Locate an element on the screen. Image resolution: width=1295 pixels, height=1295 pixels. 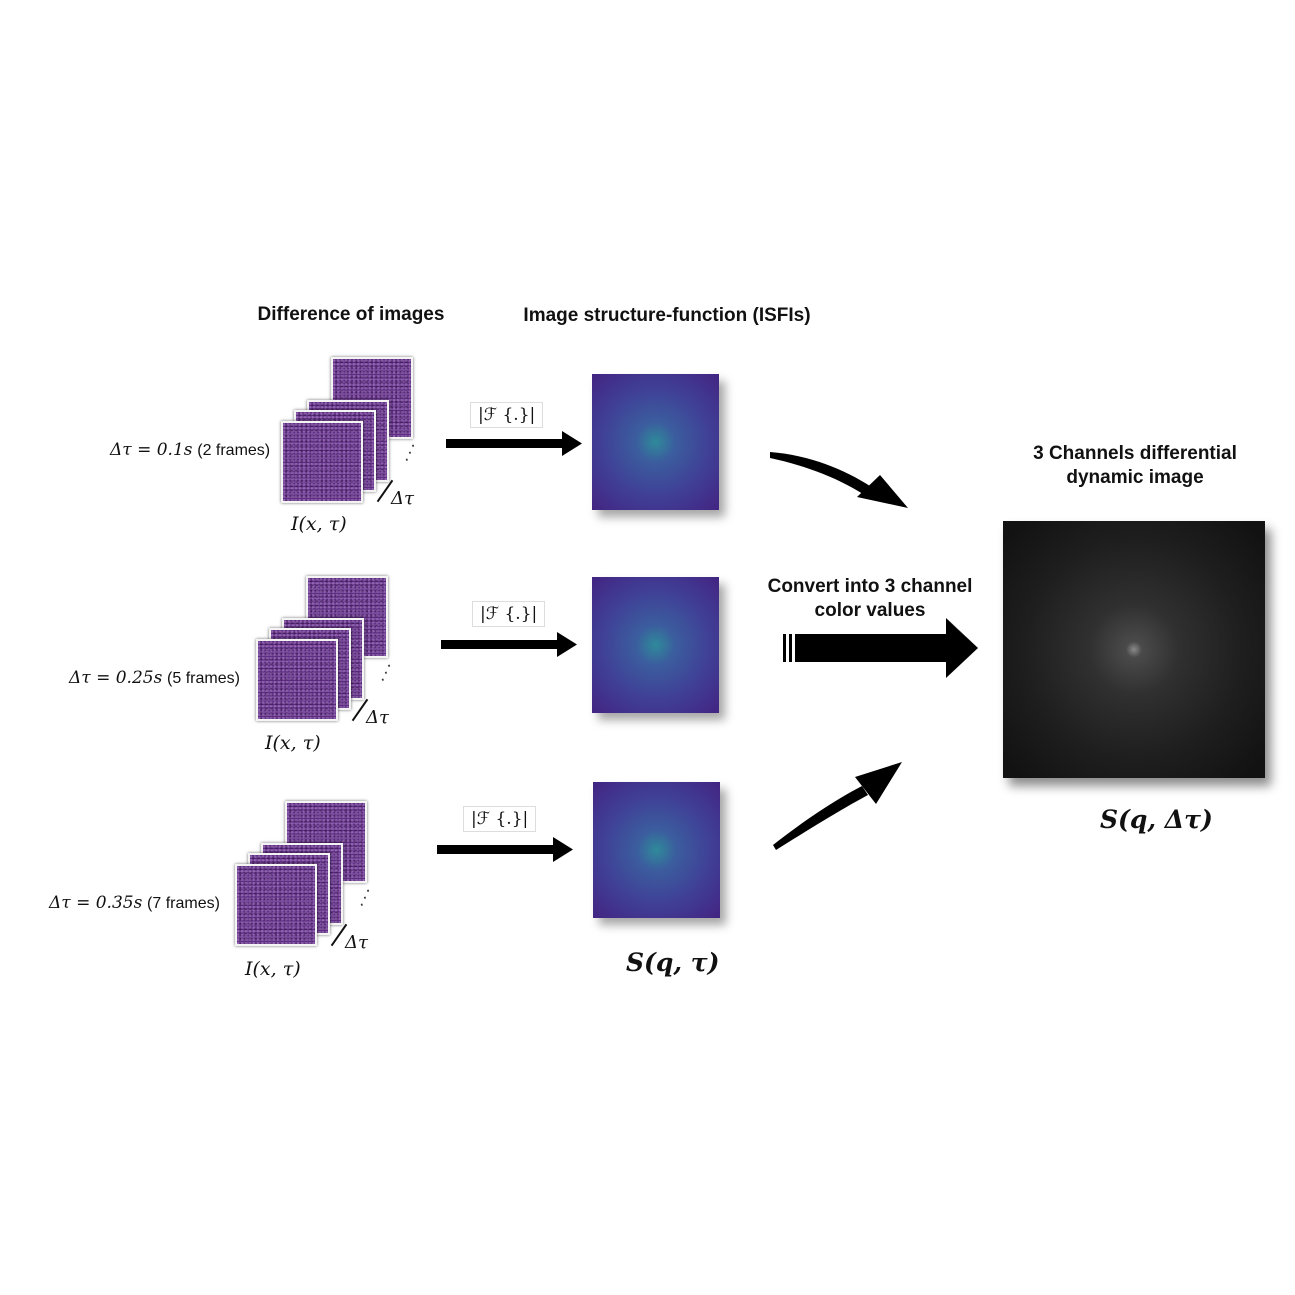
row3-delta-label: Δτ = 0.35s (7 frames) is located at coordinates (134, 903).